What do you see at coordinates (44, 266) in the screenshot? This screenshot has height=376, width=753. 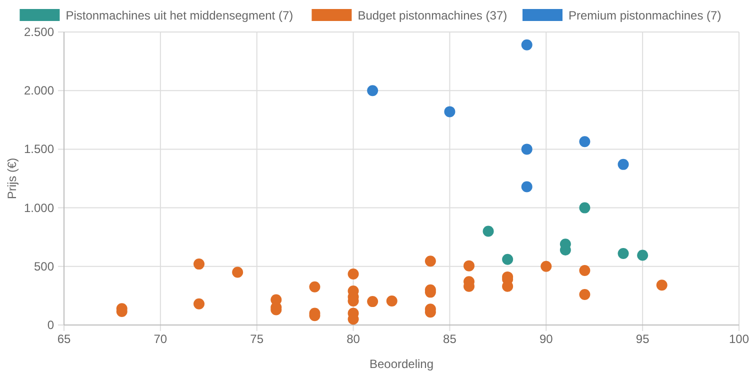 I see `y-tick-label: 500` at bounding box center [44, 266].